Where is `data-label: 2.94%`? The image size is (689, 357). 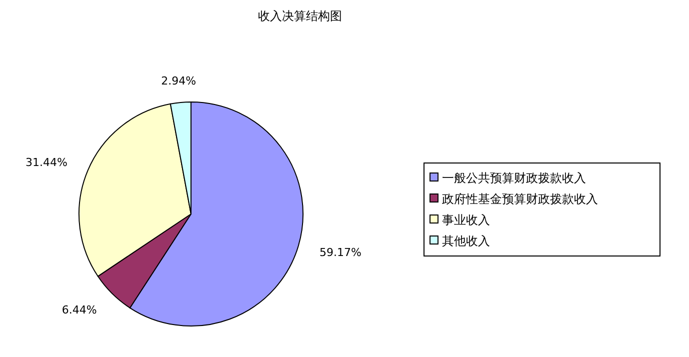 data-label: 2.94% is located at coordinates (178, 81).